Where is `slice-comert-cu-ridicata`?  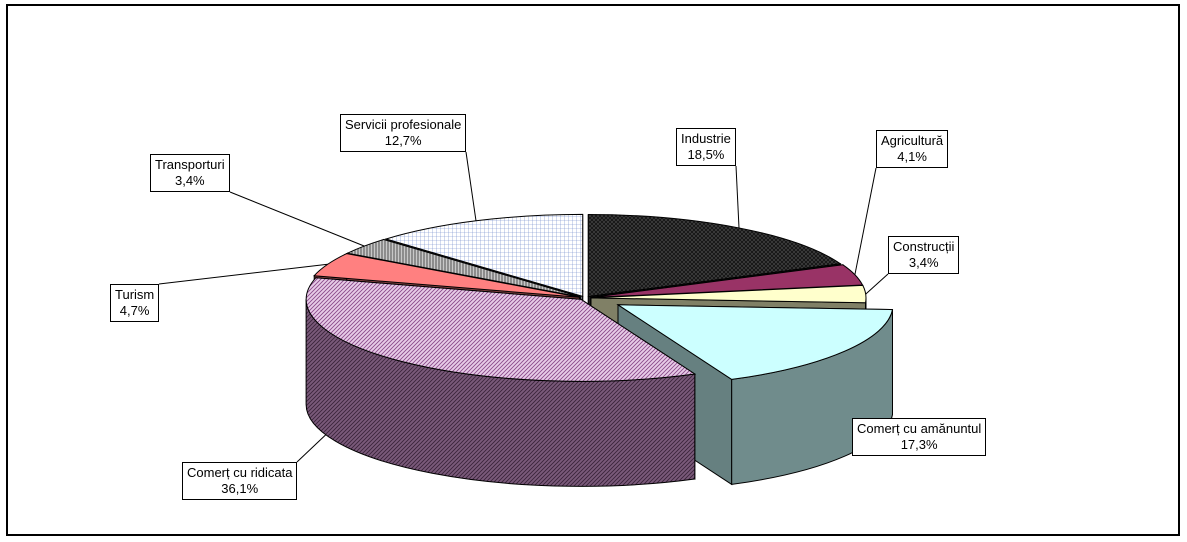 slice-comert-cu-ridicata is located at coordinates (501, 329).